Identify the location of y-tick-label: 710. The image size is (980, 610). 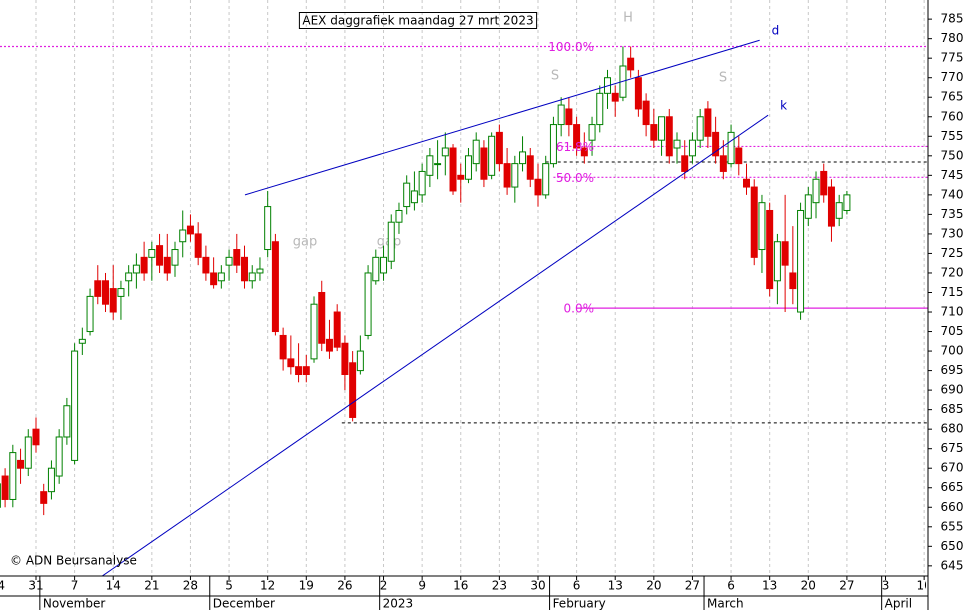
(952, 312).